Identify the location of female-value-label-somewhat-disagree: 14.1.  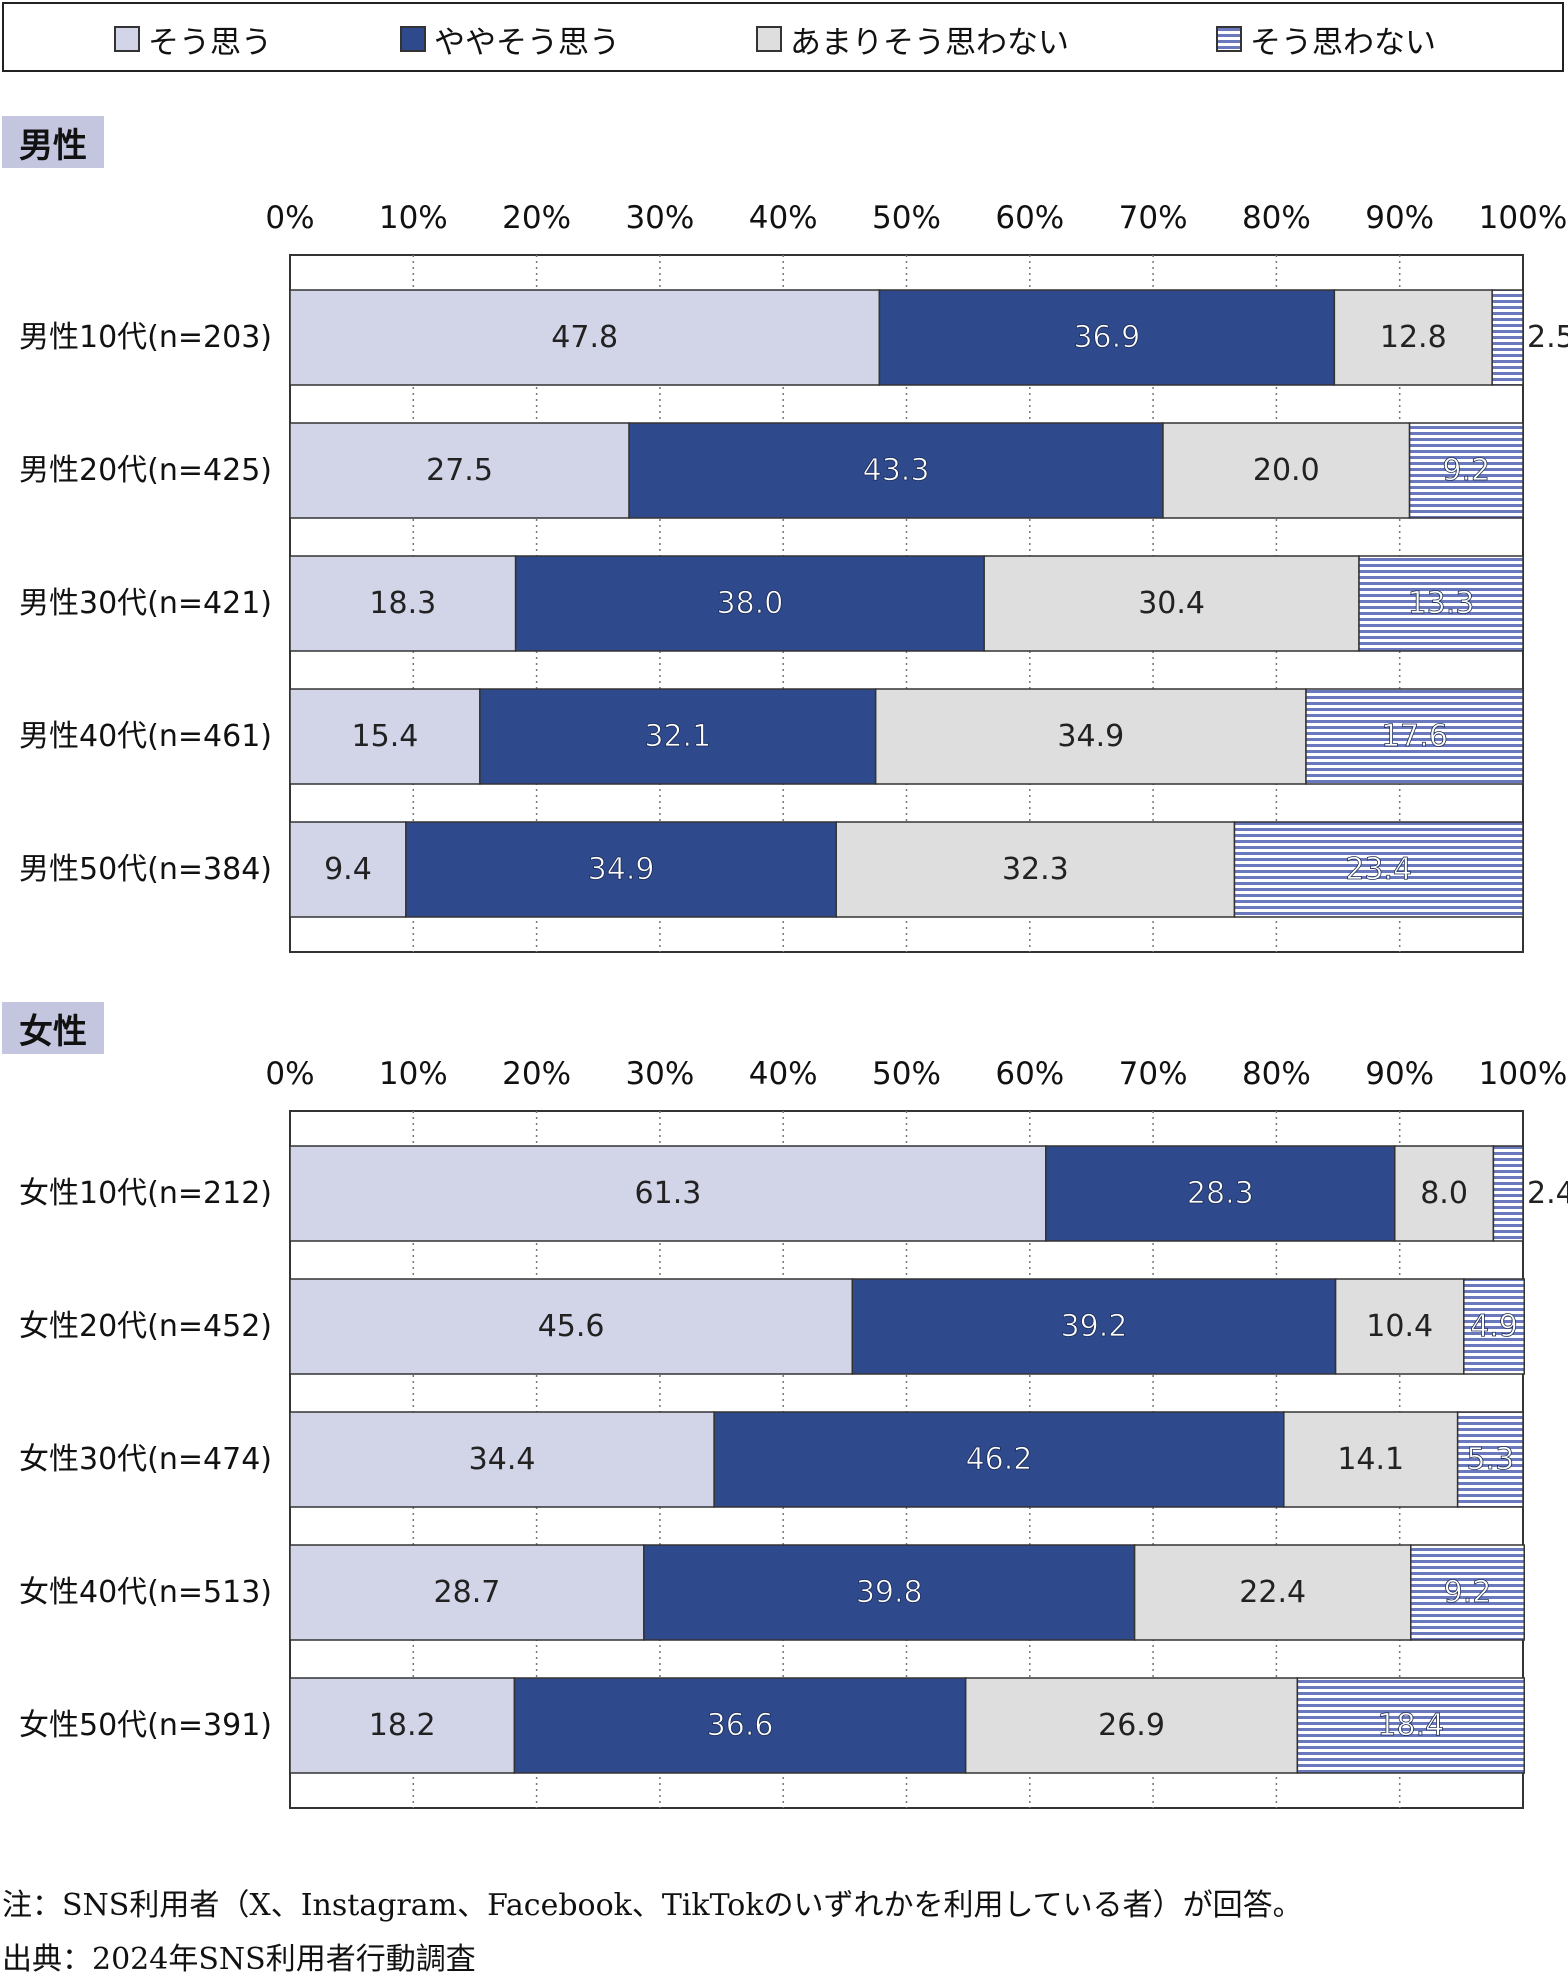
(1370, 1459).